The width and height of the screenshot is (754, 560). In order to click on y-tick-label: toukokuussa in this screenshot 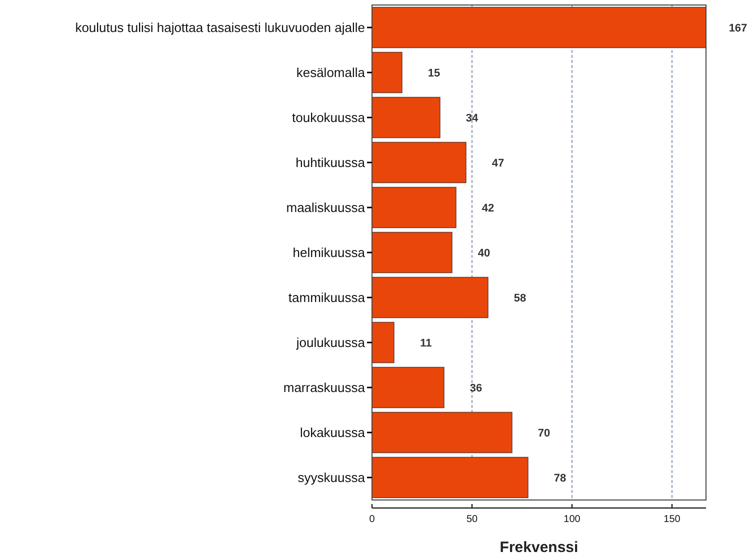, I will do `click(329, 118)`.